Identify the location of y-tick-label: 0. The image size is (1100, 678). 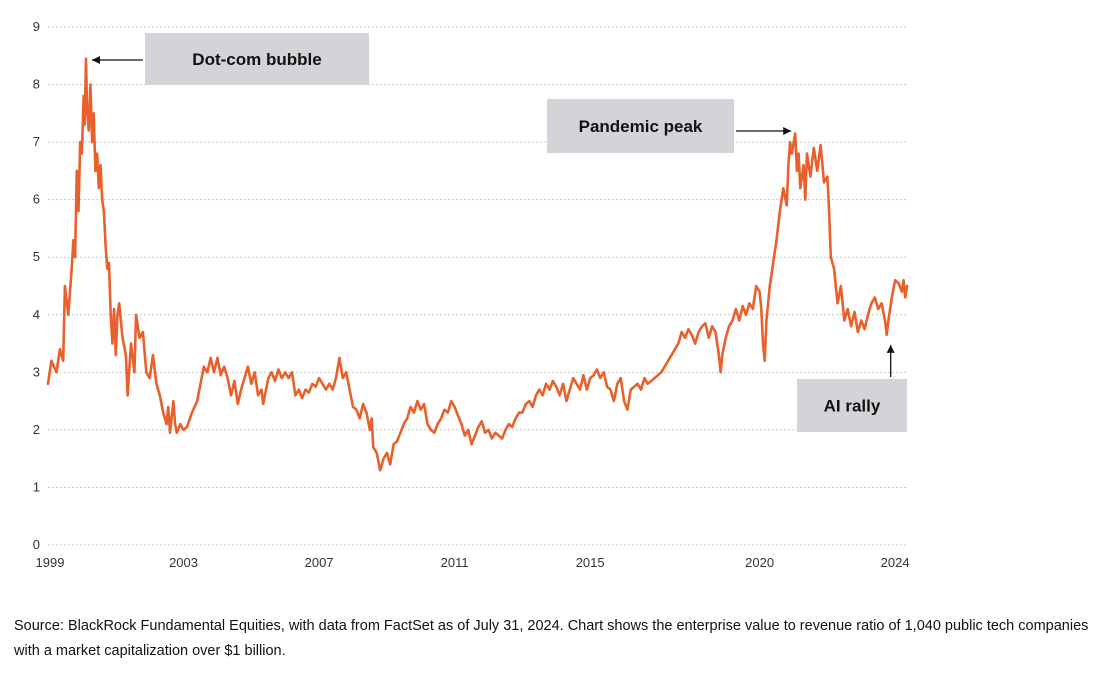
(36, 544).